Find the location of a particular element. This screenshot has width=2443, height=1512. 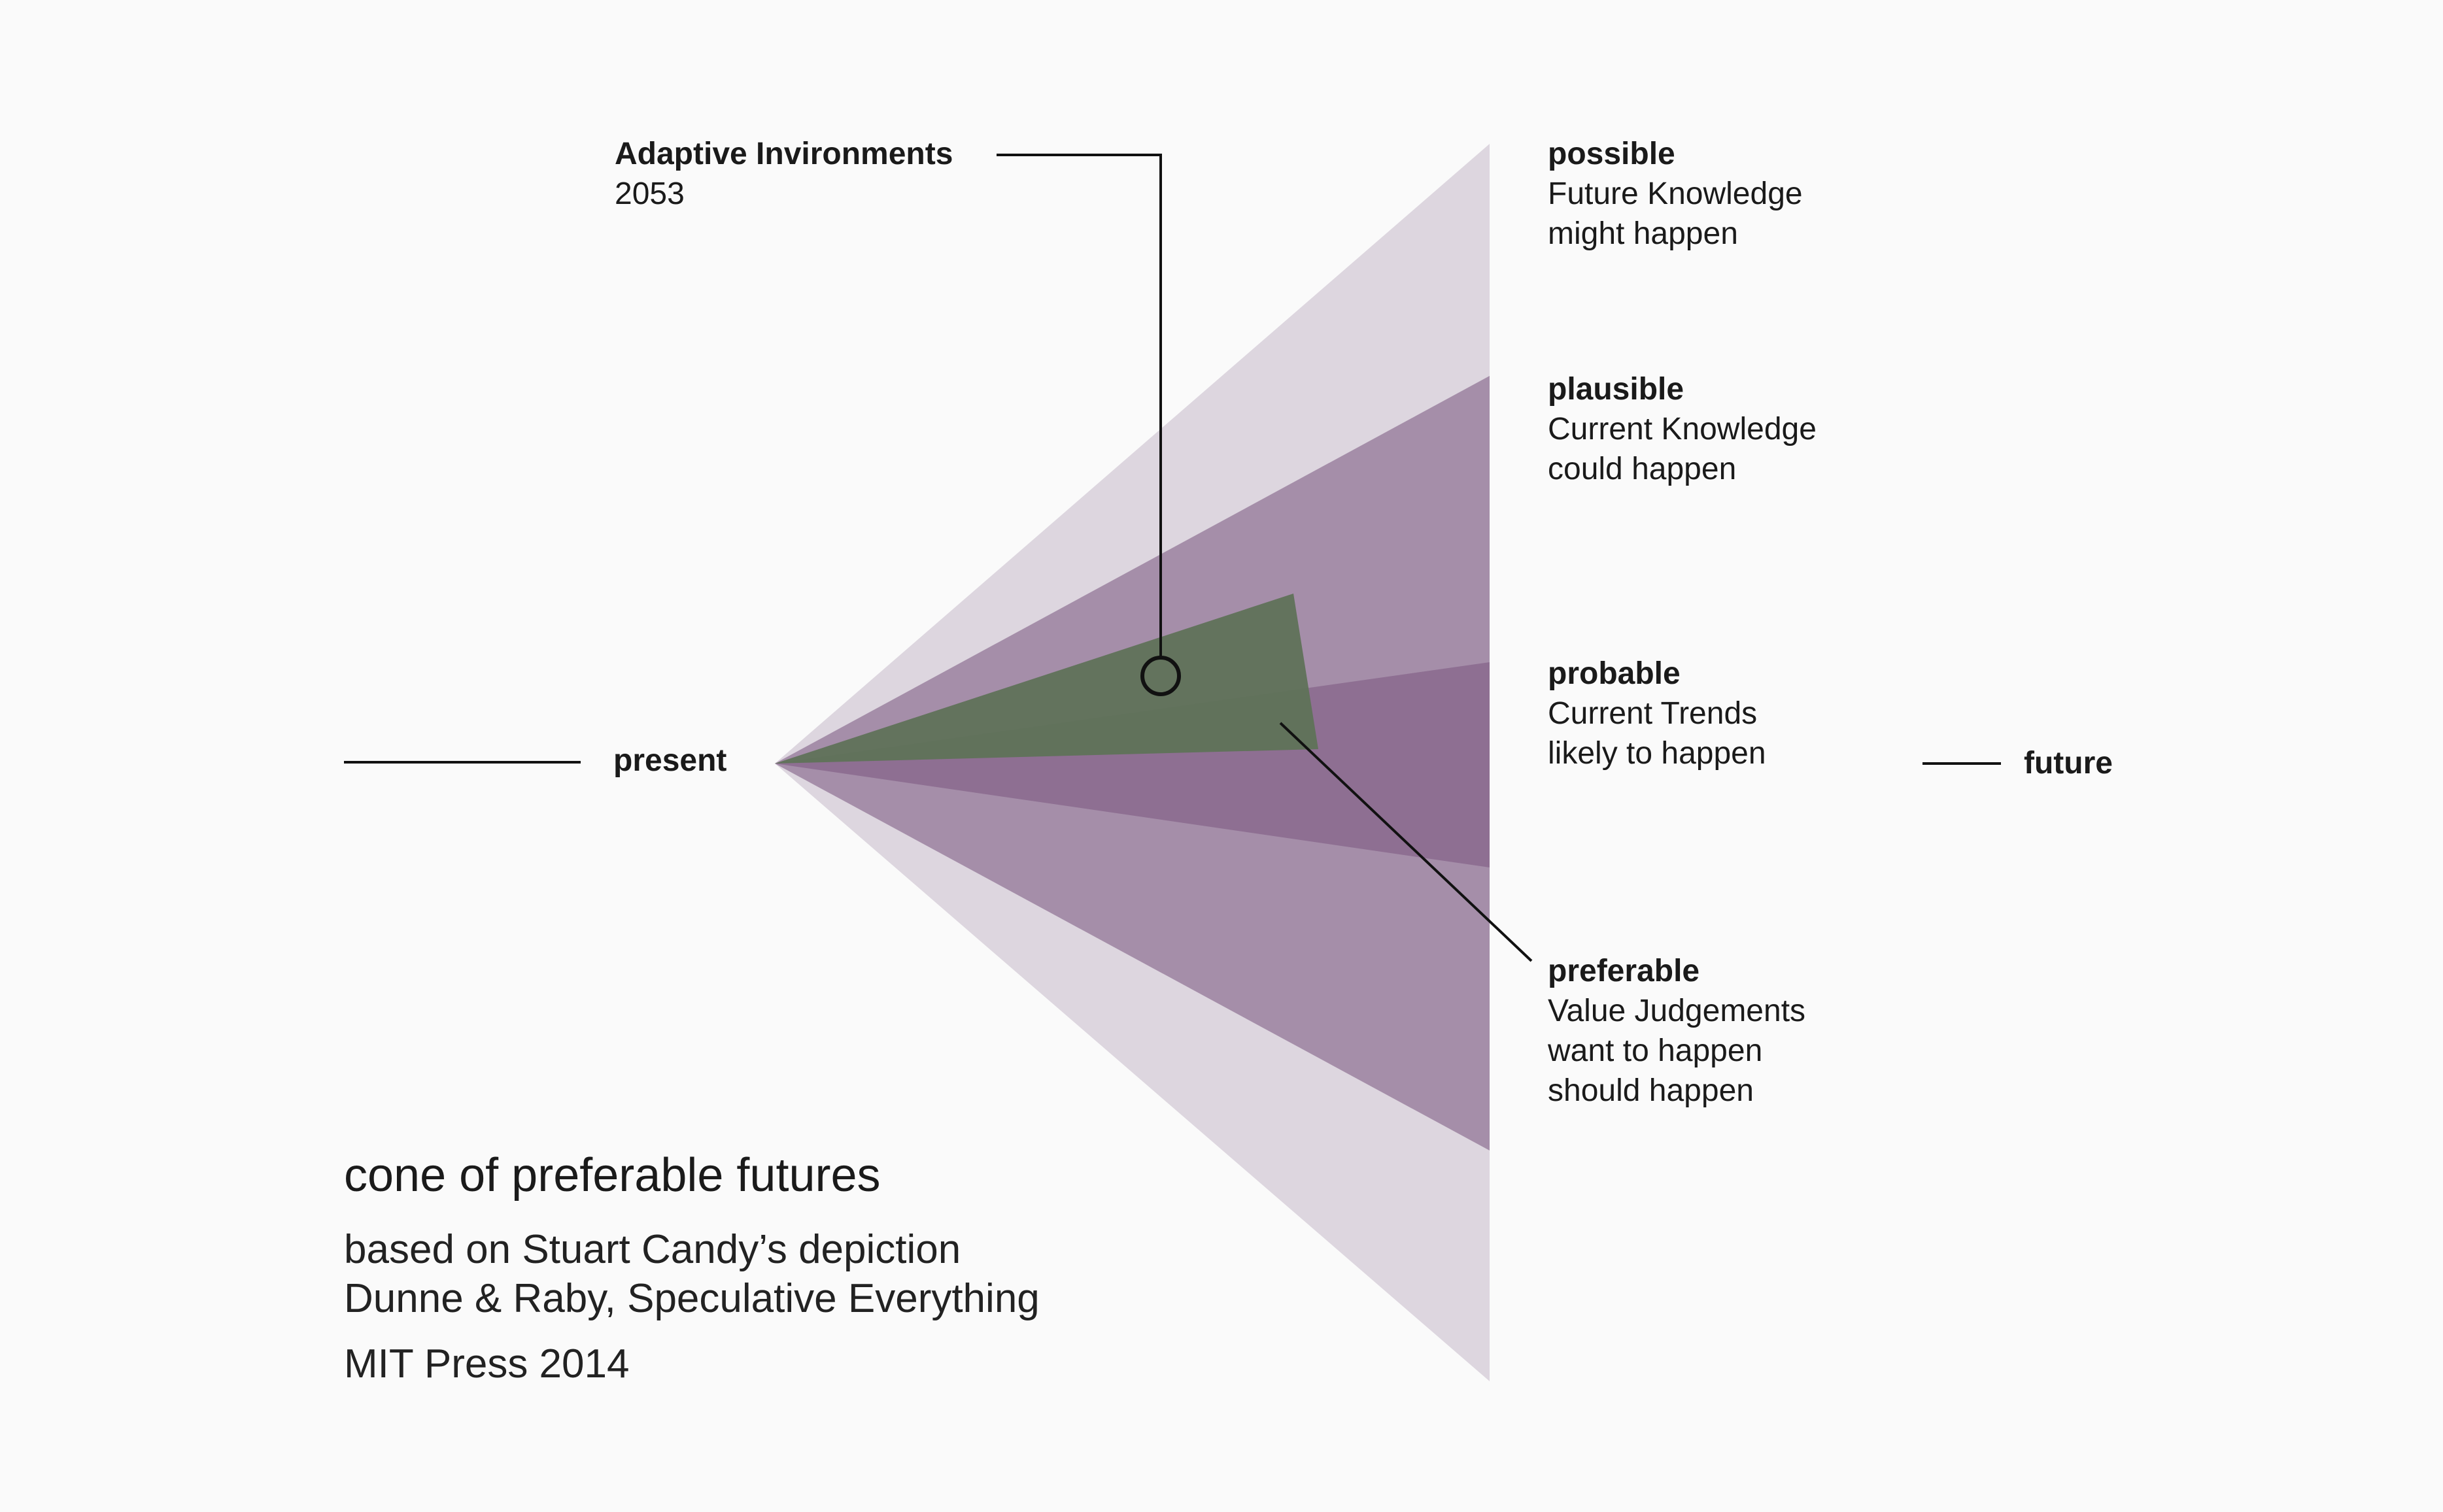

diagram-title: cone of preferable futures is located at coordinates (612, 1175).